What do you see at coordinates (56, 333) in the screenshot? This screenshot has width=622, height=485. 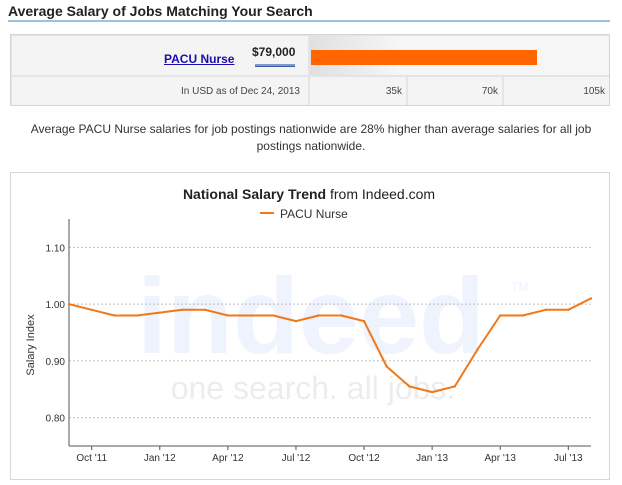 I see `y-ticks: 1.10 1.00 0.90 0.80` at bounding box center [56, 333].